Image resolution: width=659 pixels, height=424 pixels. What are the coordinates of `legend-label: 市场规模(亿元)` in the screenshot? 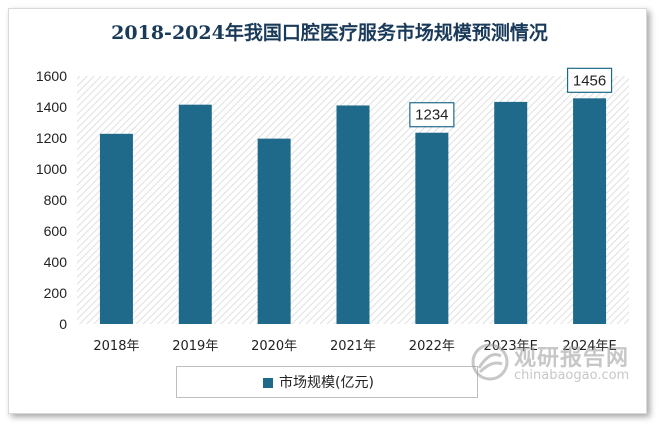 It's located at (326, 383).